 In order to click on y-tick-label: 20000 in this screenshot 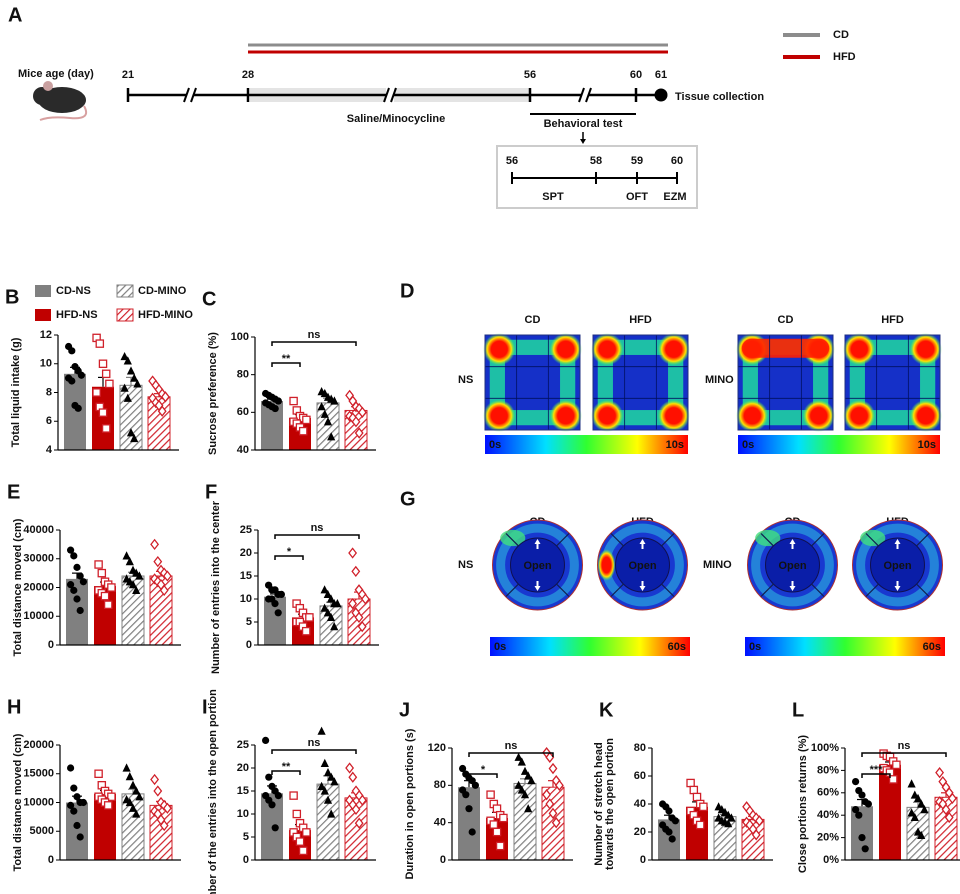, I will do `click(38, 587)`.